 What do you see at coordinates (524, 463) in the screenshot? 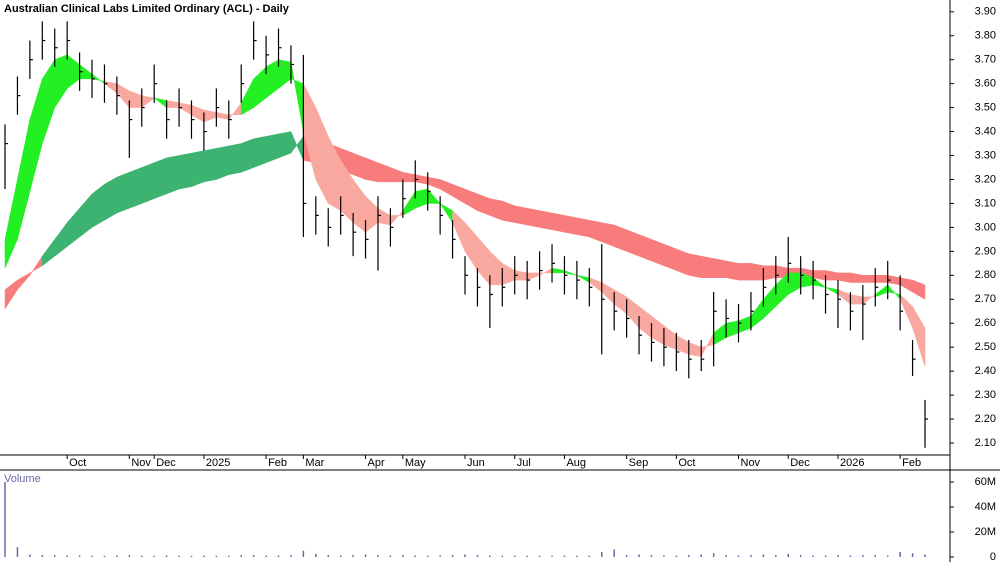
I see `x-tick-label: Jul` at bounding box center [524, 463].